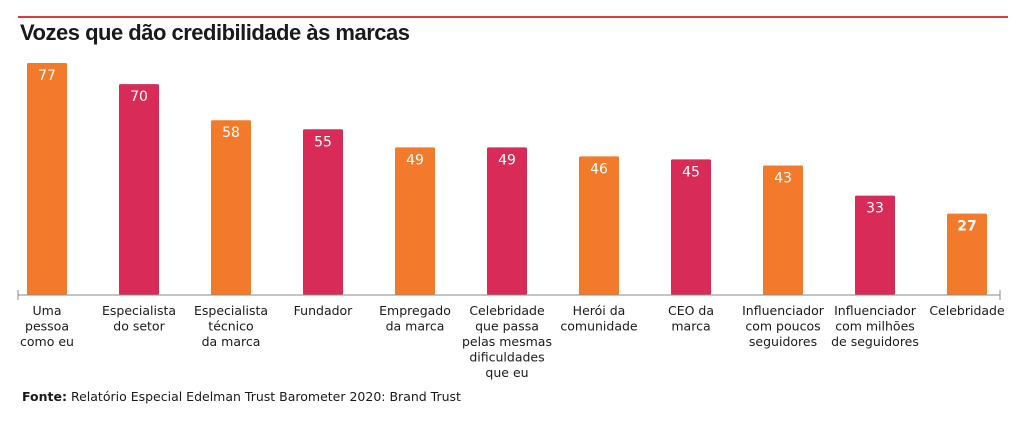 The height and width of the screenshot is (424, 1024). I want to click on category-label-line: com milhões, so click(875, 326).